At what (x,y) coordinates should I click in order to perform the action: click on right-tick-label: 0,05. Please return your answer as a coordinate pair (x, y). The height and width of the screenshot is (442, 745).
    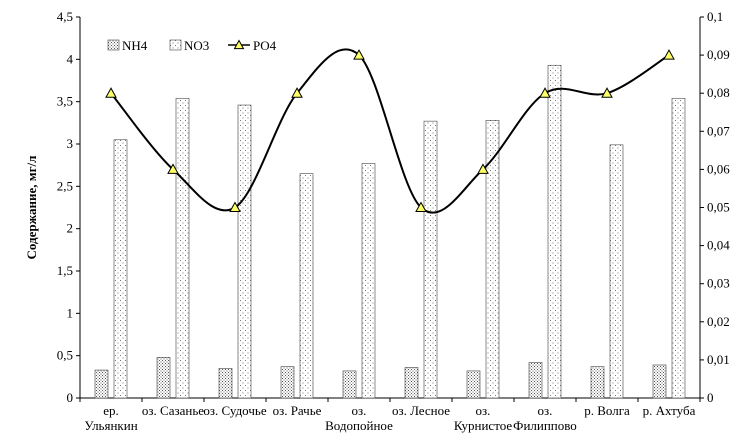
    Looking at the image, I should click on (718, 207).